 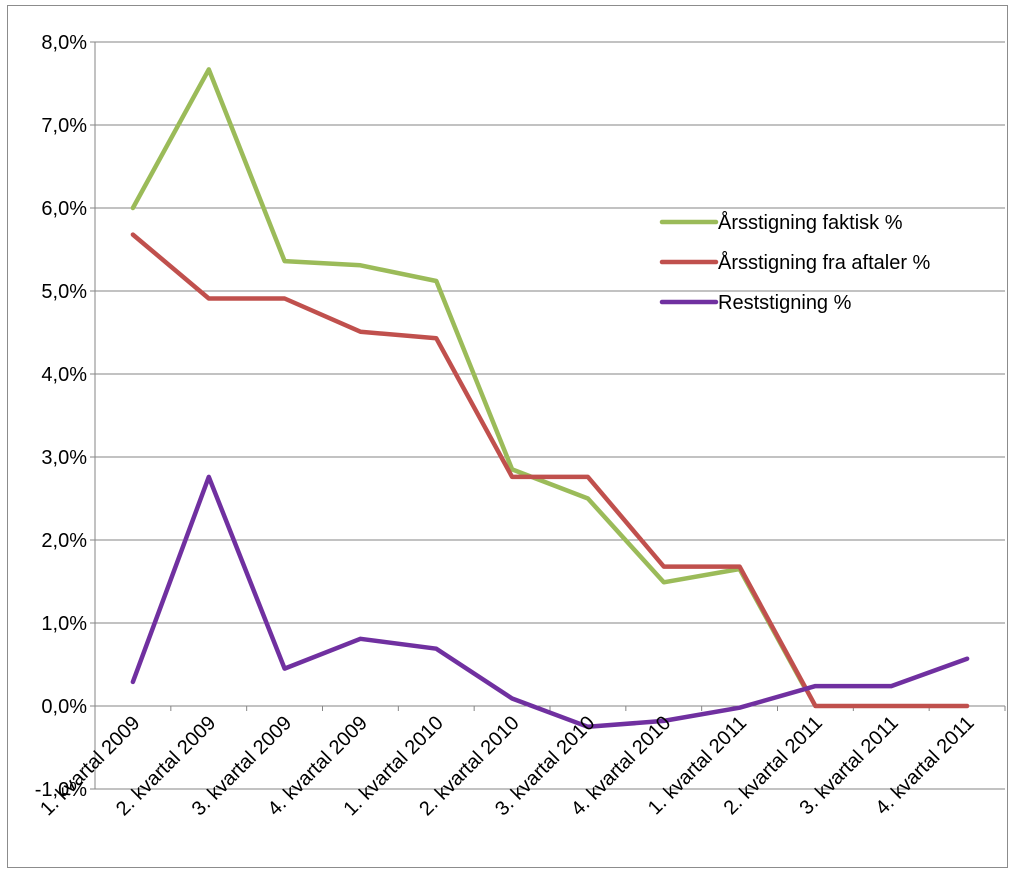 What do you see at coordinates (64, 43) in the screenshot?
I see `y-tick-label: 8,0%` at bounding box center [64, 43].